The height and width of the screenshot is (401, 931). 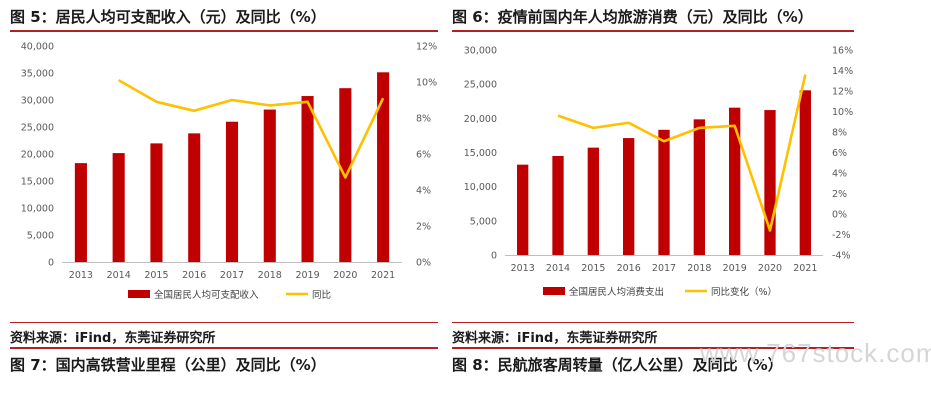 I want to click on left-axis-tick-label: 40,000, so click(x=37, y=47).